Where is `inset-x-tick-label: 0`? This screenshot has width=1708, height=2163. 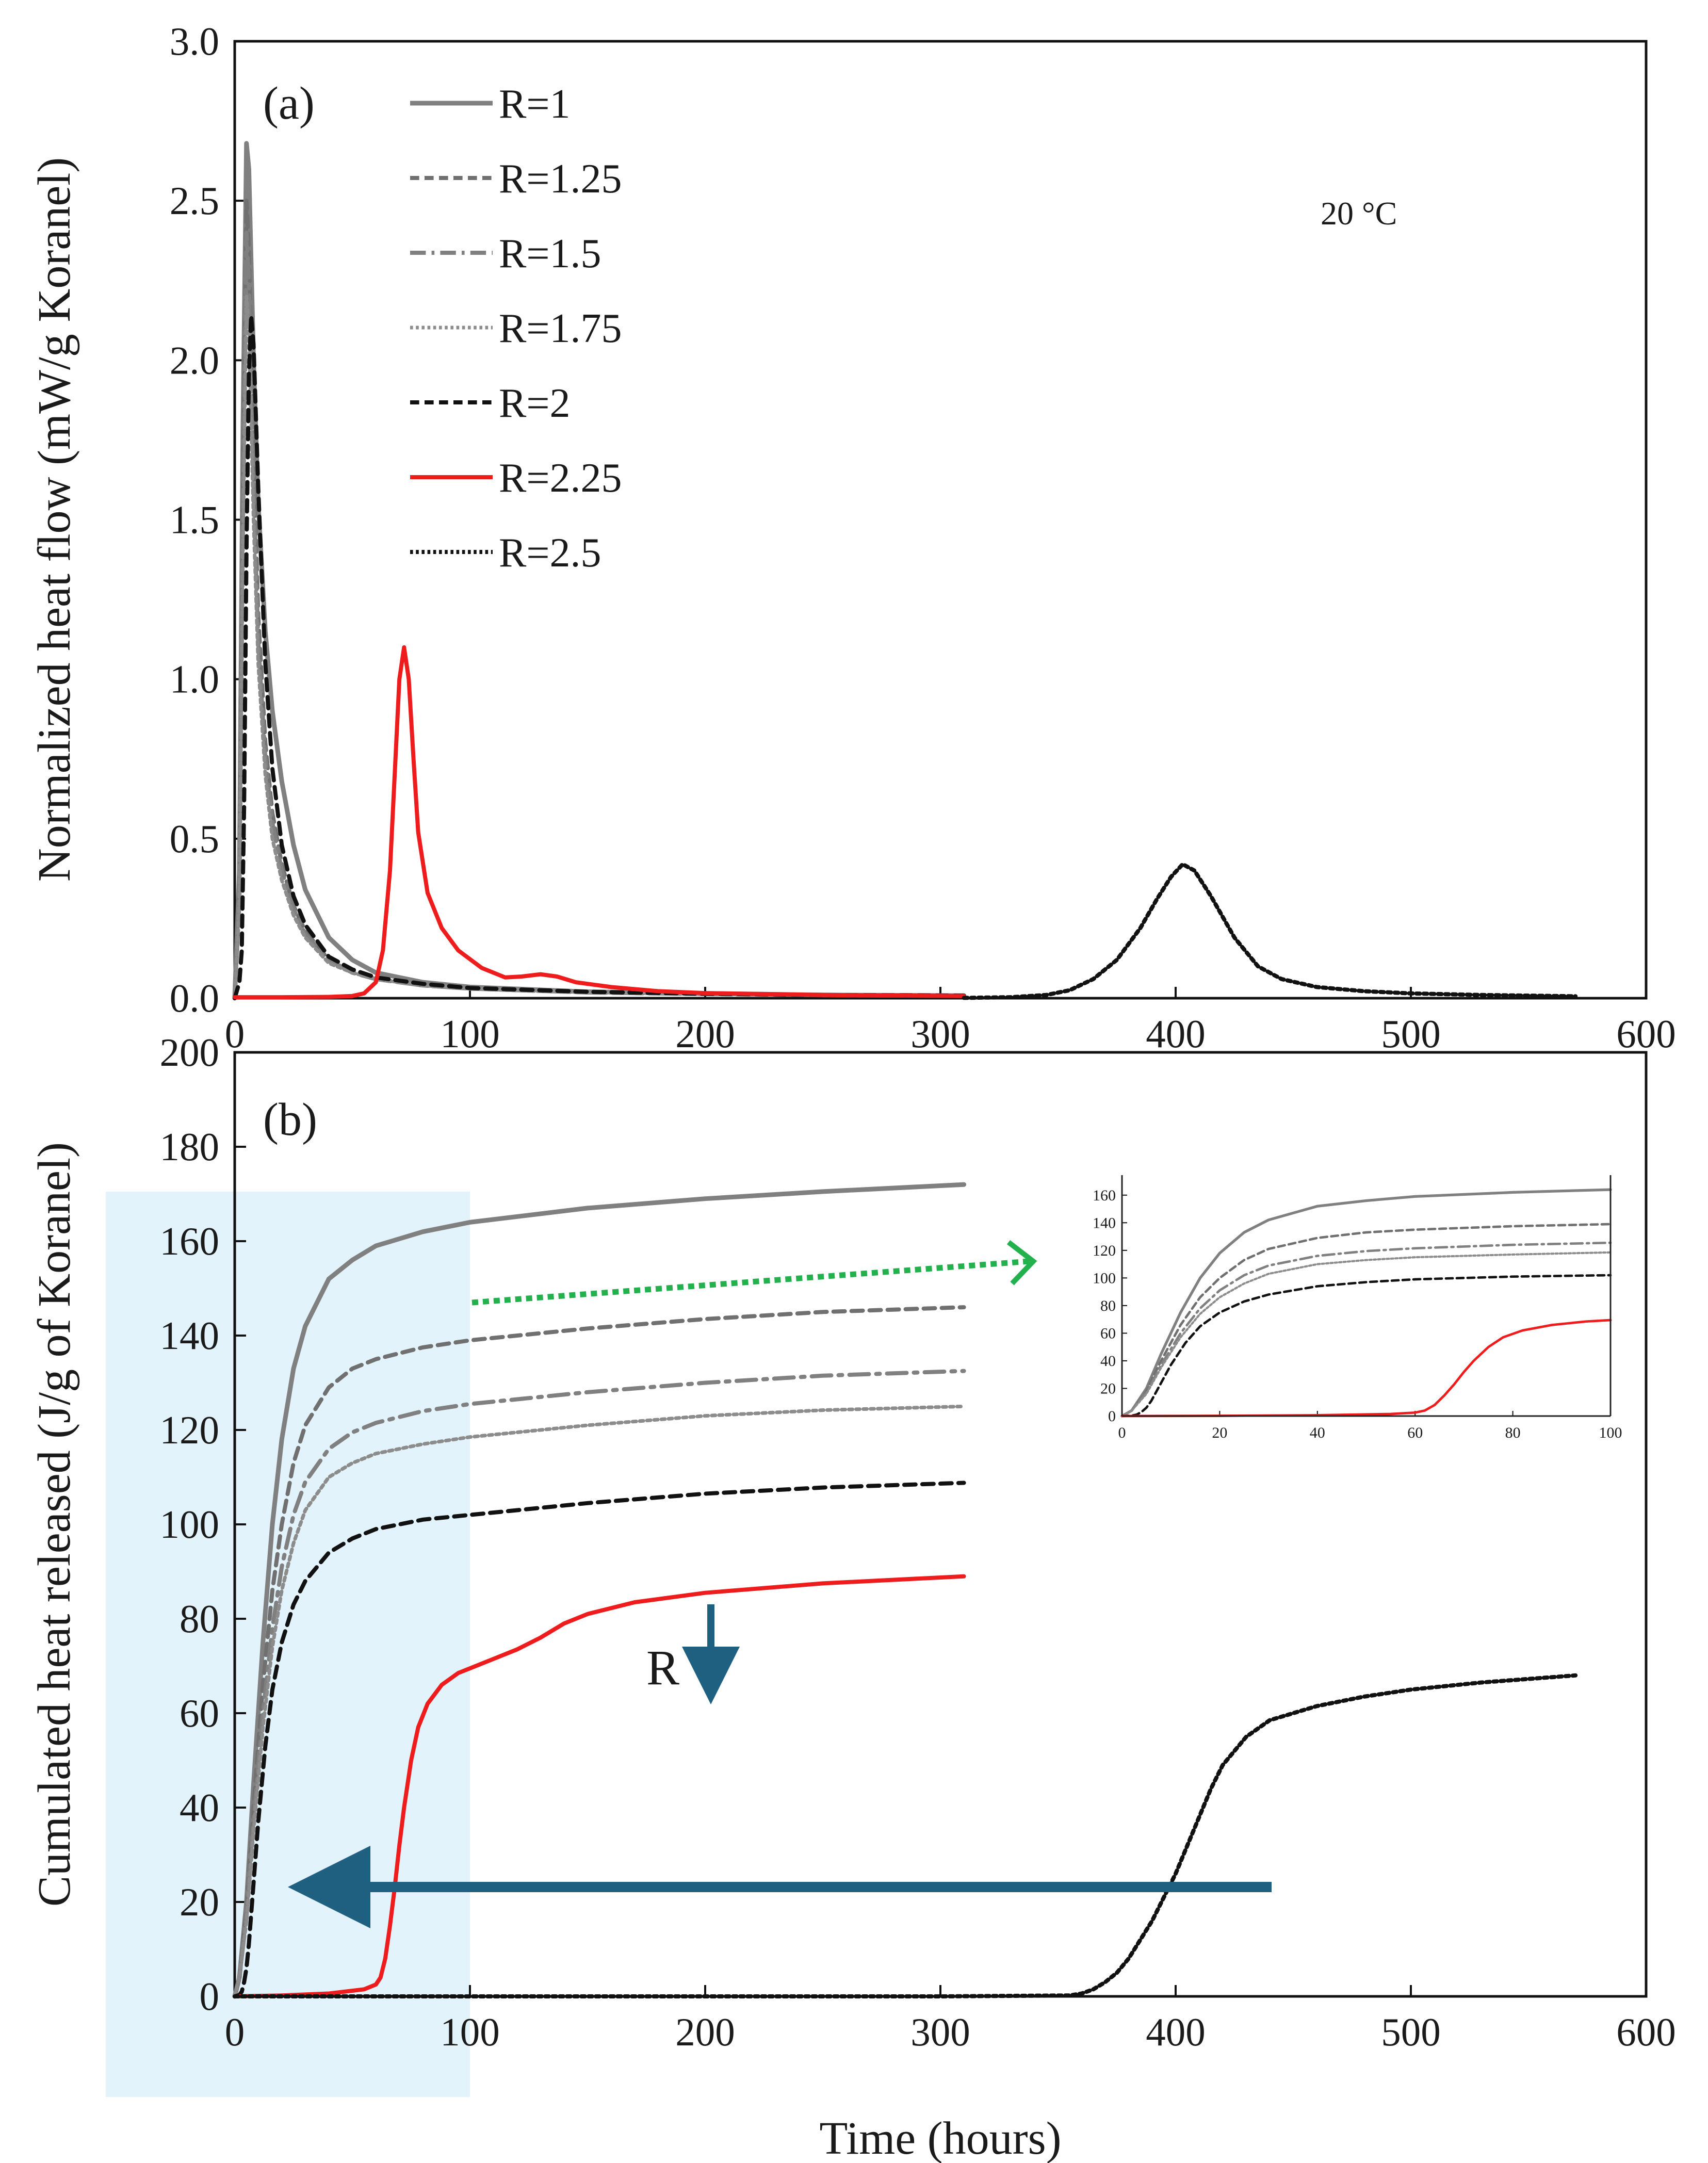
inset-x-tick-label: 0 is located at coordinates (1122, 1432).